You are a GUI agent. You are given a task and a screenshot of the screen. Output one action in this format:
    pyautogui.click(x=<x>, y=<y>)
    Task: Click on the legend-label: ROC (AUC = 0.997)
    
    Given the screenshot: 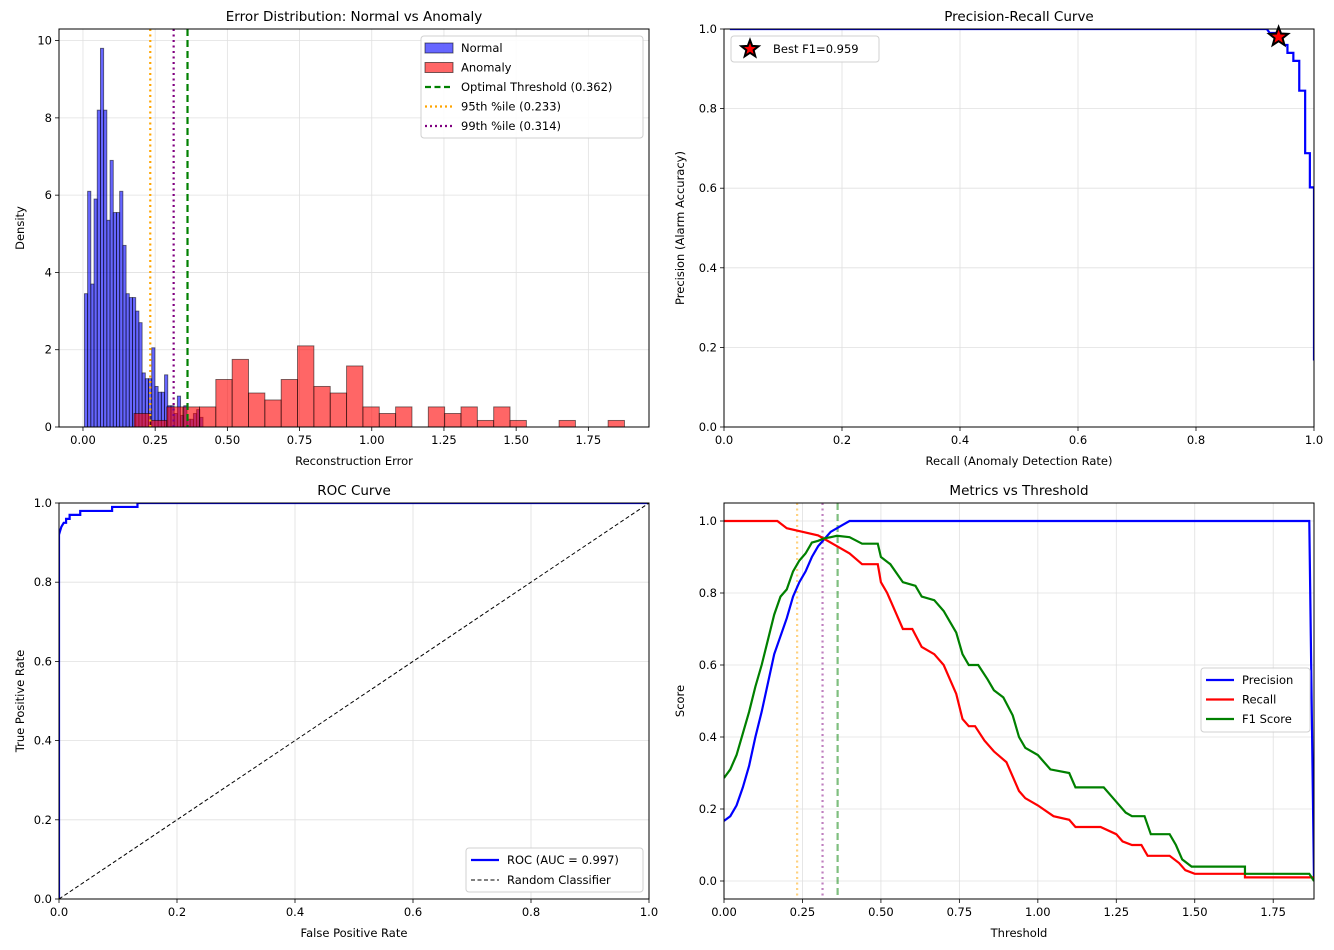 What is the action you would take?
    pyautogui.click(x=563, y=860)
    